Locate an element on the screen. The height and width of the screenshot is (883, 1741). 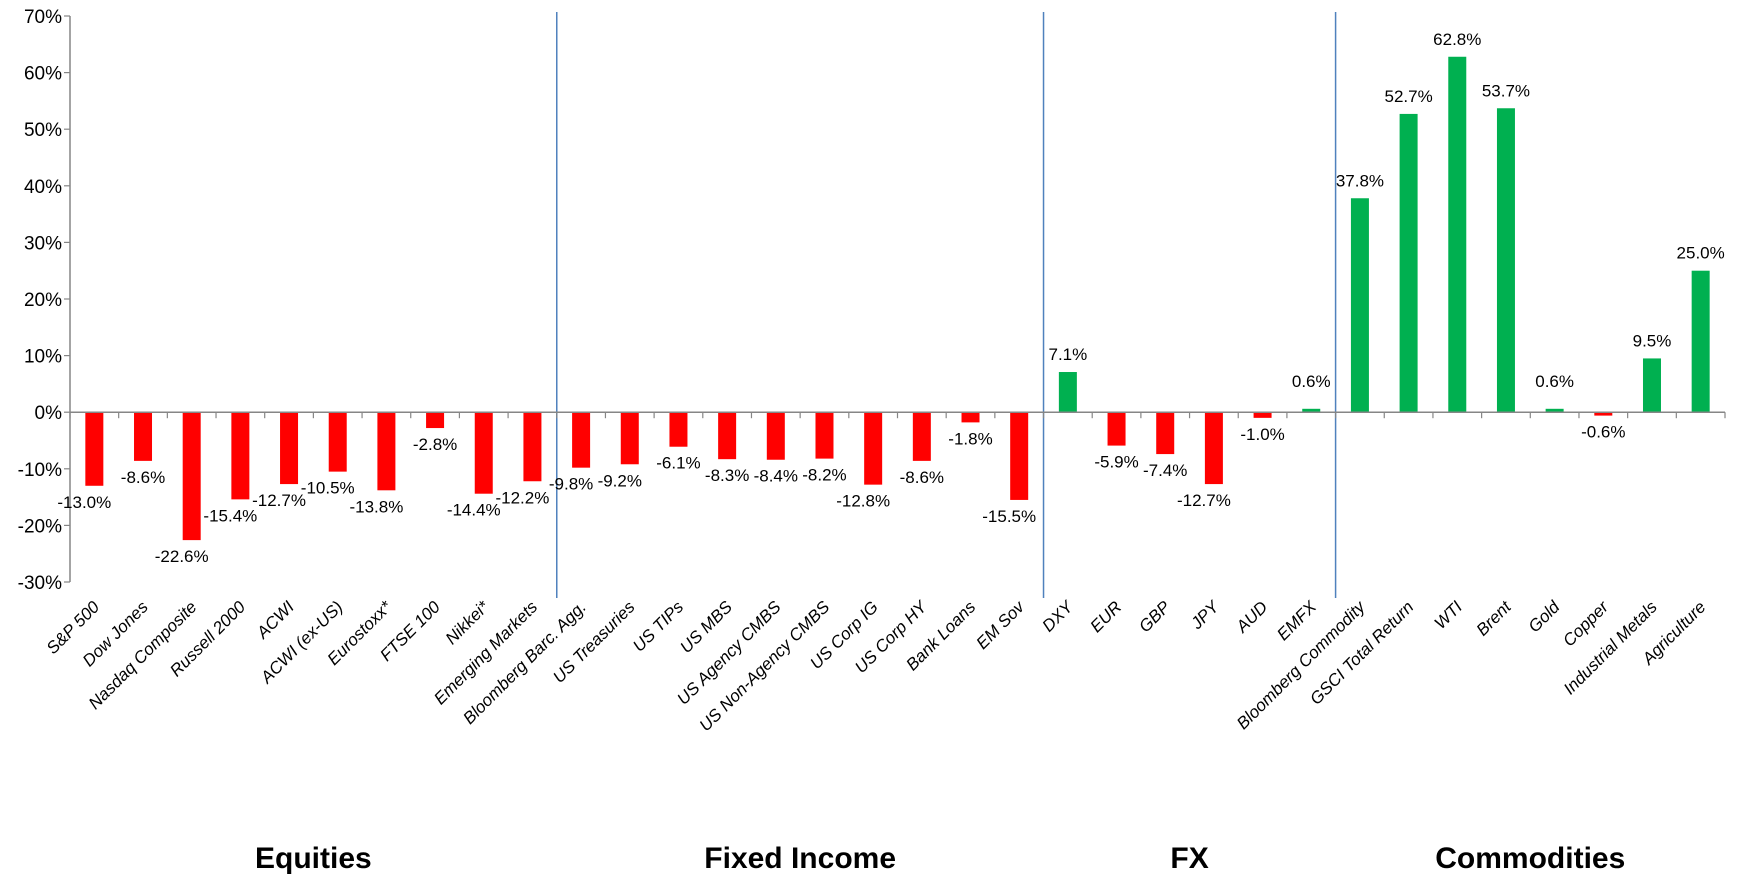
data-label: -7.4% is located at coordinates (1165, 470).